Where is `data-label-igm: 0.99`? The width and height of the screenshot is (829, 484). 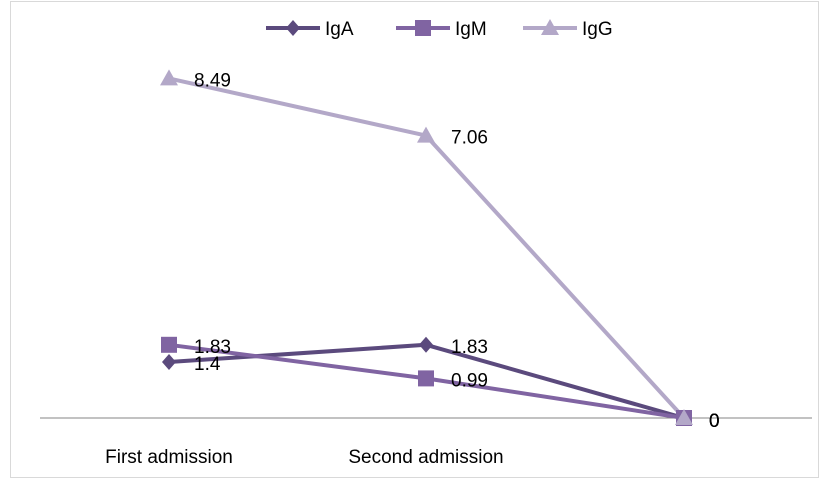
data-label-igm: 0.99 is located at coordinates (469, 380).